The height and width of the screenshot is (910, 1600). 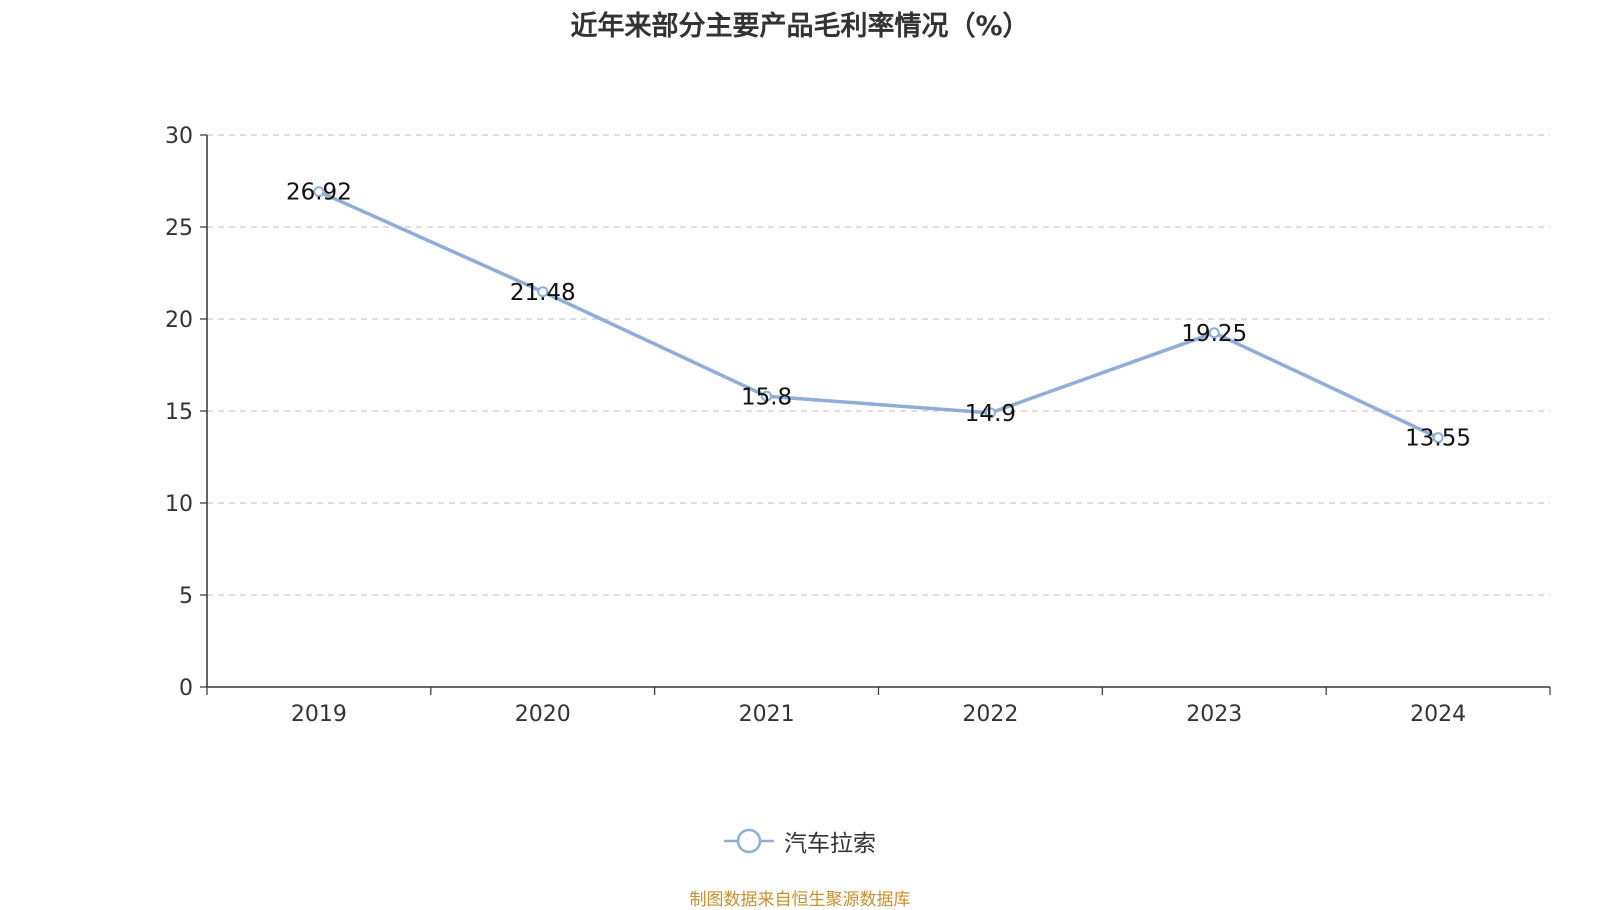 What do you see at coordinates (800, 26) in the screenshot?
I see `chart-title: 近年来部分主要产品毛利率情况（%）` at bounding box center [800, 26].